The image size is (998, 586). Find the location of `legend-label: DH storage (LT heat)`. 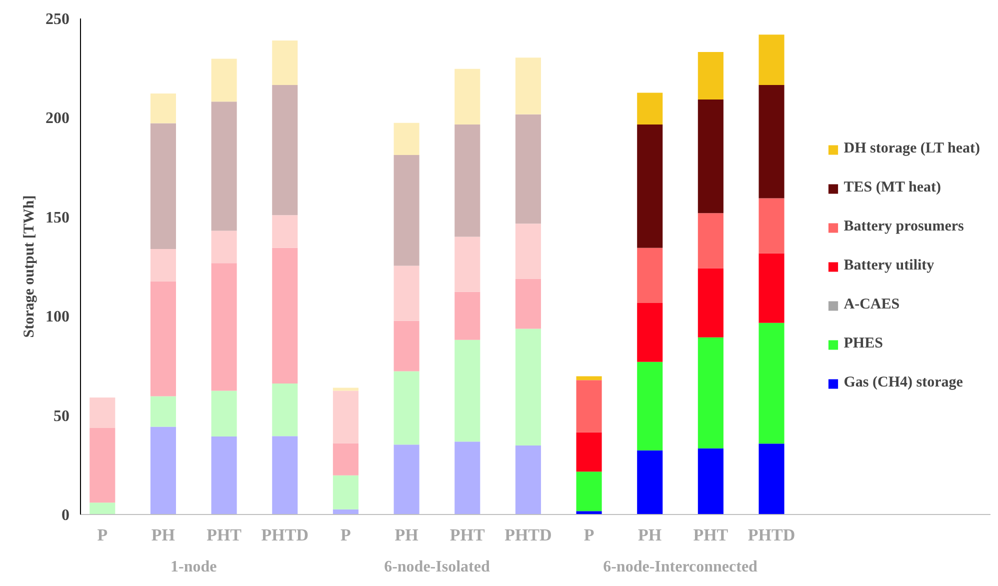

legend-label: DH storage (LT heat) is located at coordinates (912, 149).